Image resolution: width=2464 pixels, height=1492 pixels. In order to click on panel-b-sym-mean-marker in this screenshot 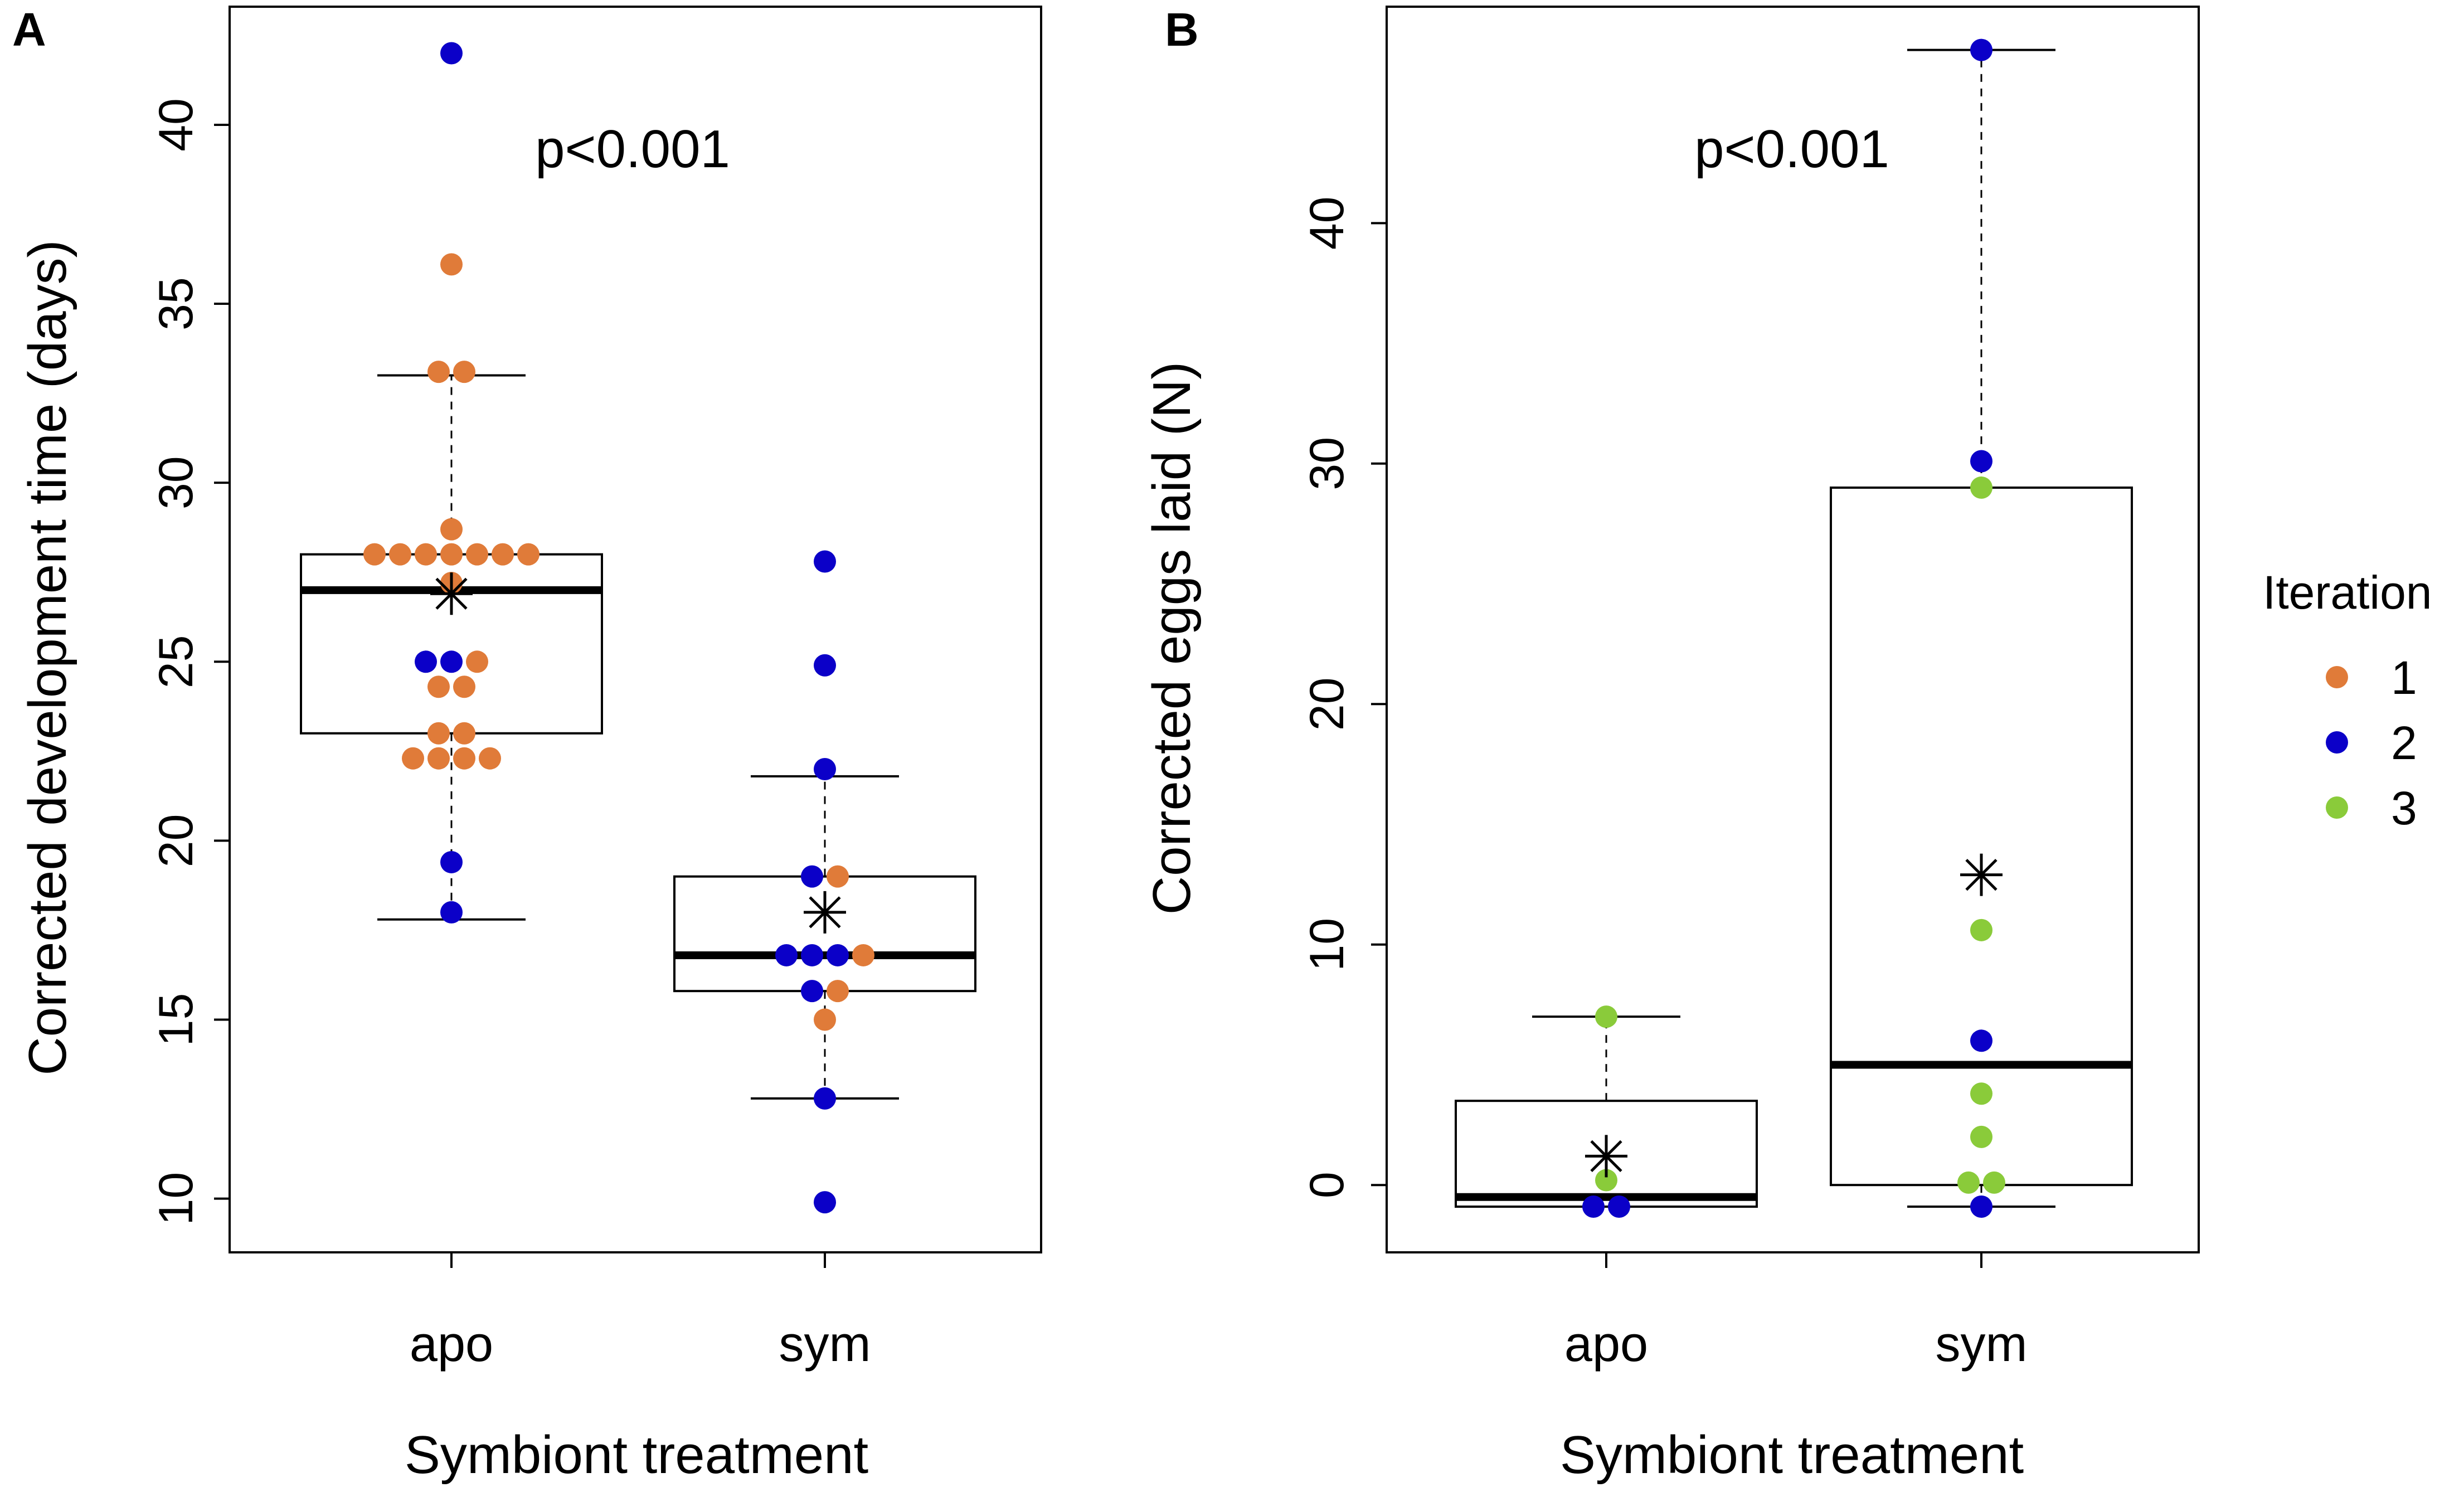, I will do `click(1981, 874)`.